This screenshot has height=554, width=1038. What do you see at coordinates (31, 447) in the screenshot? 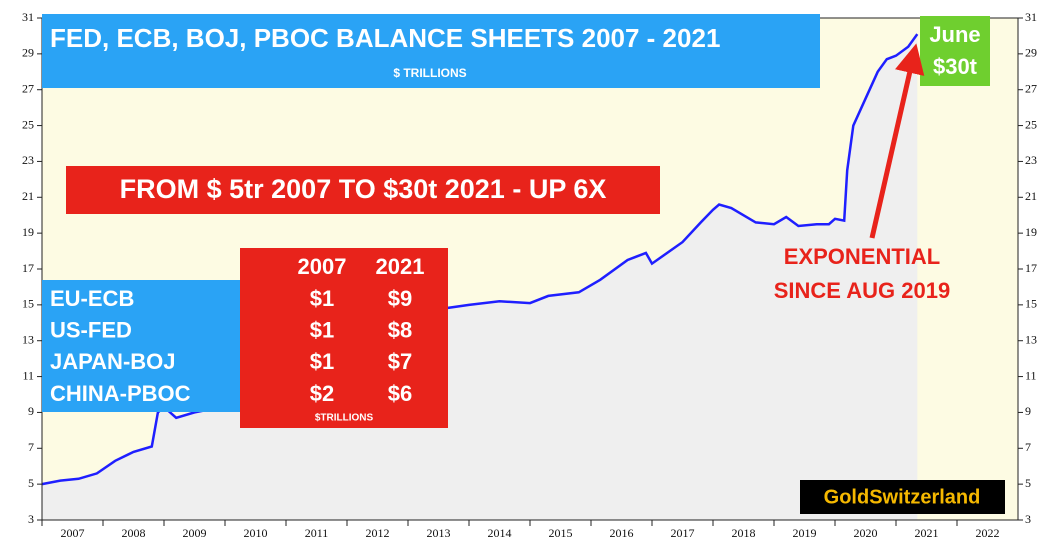
I see `y-tick-label: 7` at bounding box center [31, 447].